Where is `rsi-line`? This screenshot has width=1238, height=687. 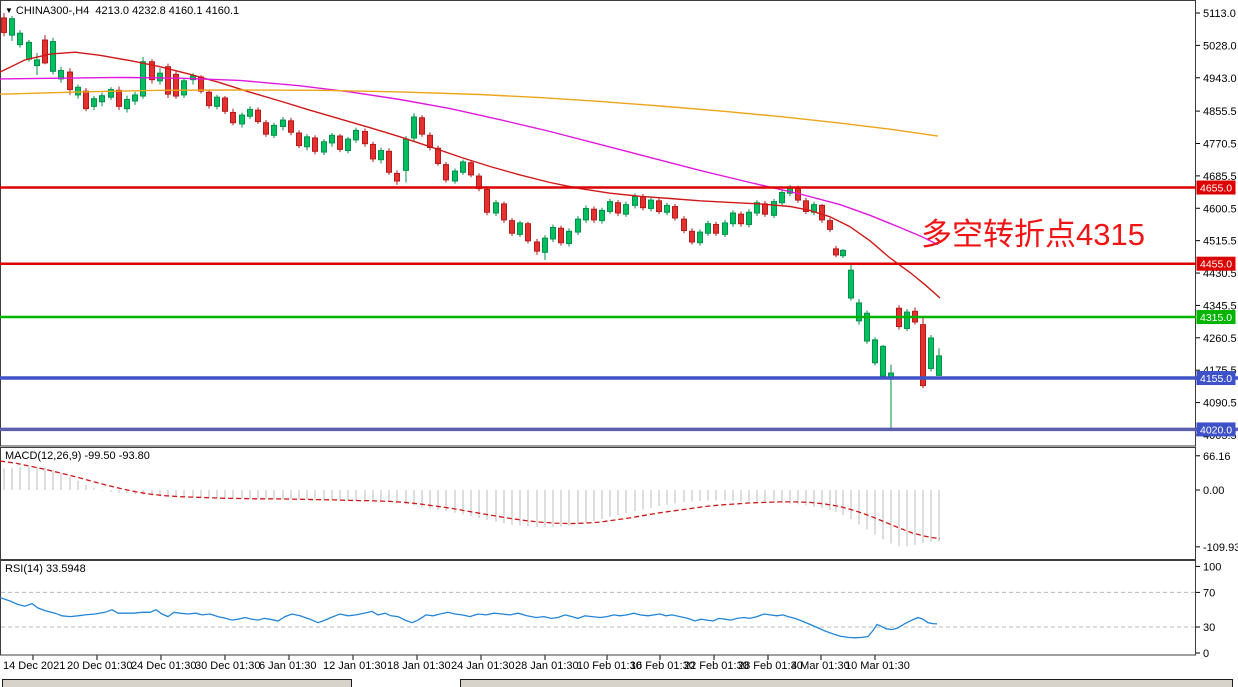
rsi-line is located at coordinates (469, 617).